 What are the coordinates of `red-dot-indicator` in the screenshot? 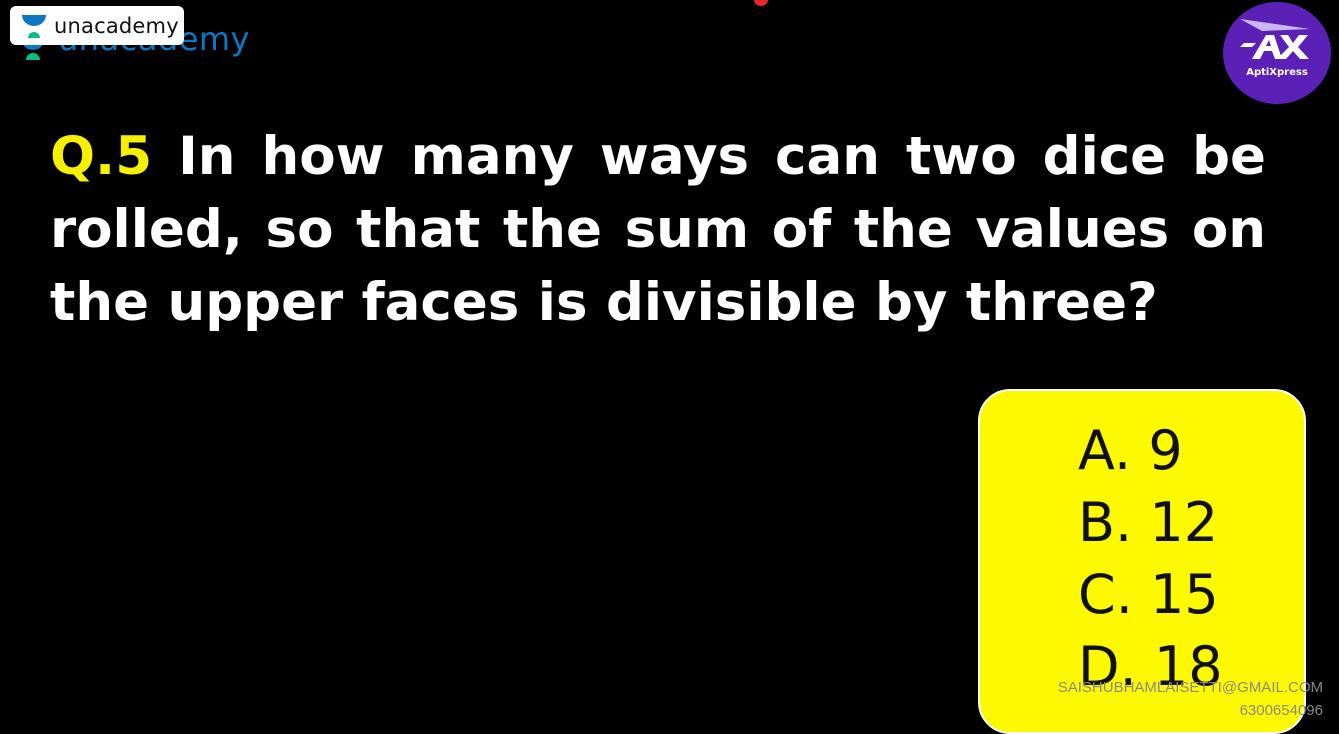 It's located at (761, 3).